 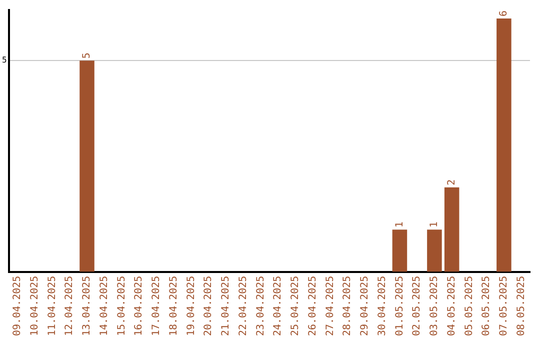 I want to click on x-tick-label: 28.04.2025, so click(x=348, y=306).